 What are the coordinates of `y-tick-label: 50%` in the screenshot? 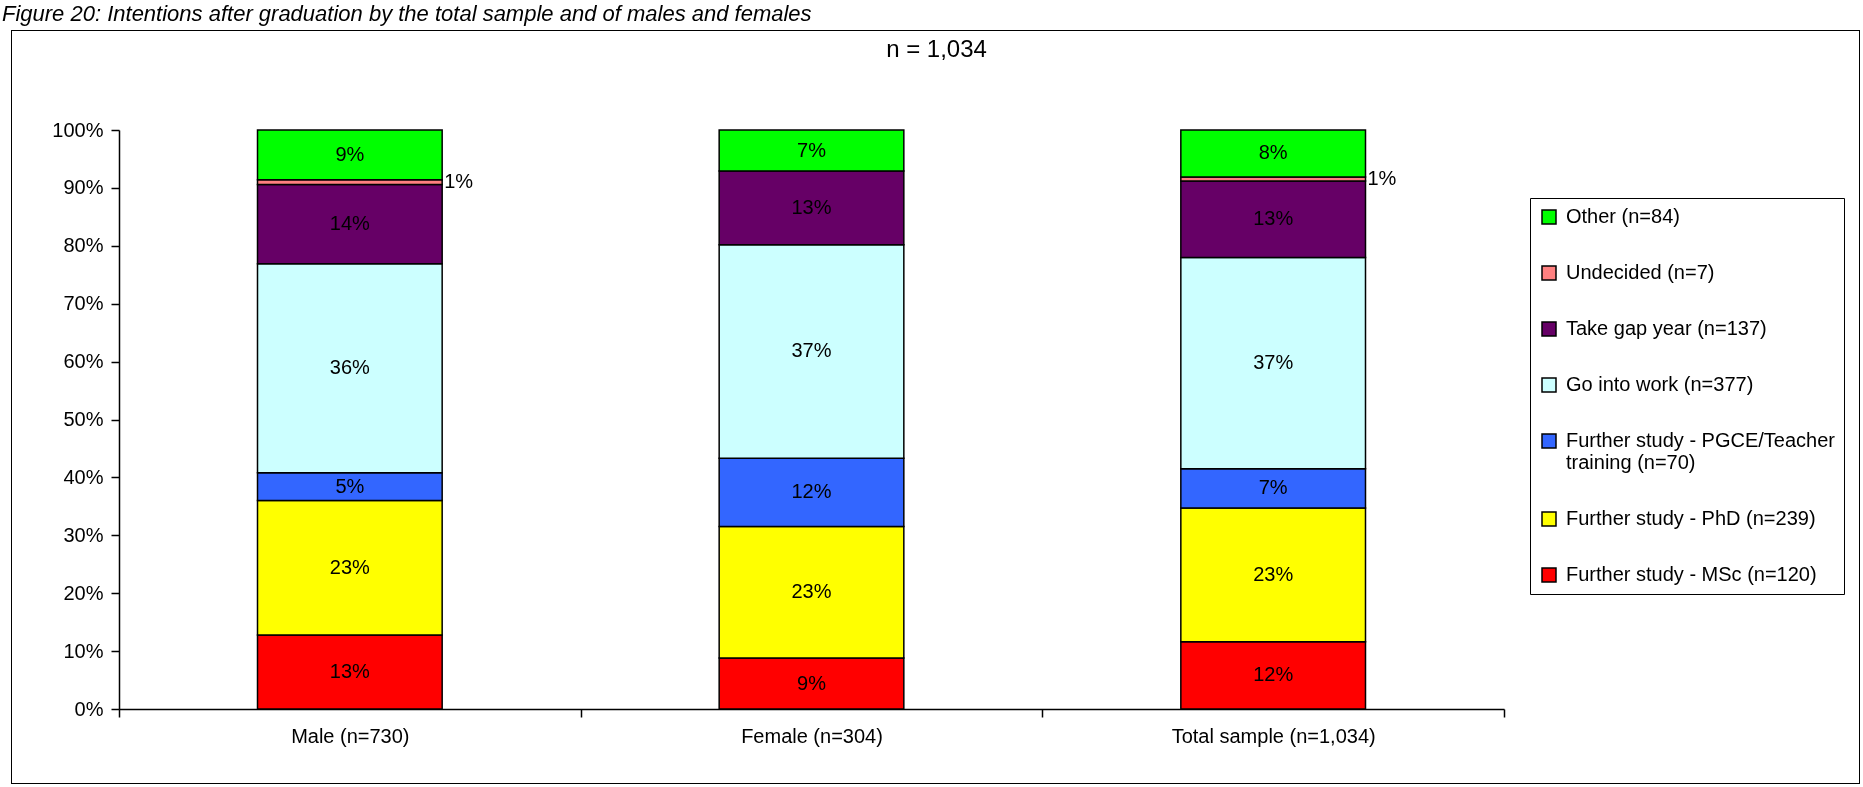 It's located at (83, 419).